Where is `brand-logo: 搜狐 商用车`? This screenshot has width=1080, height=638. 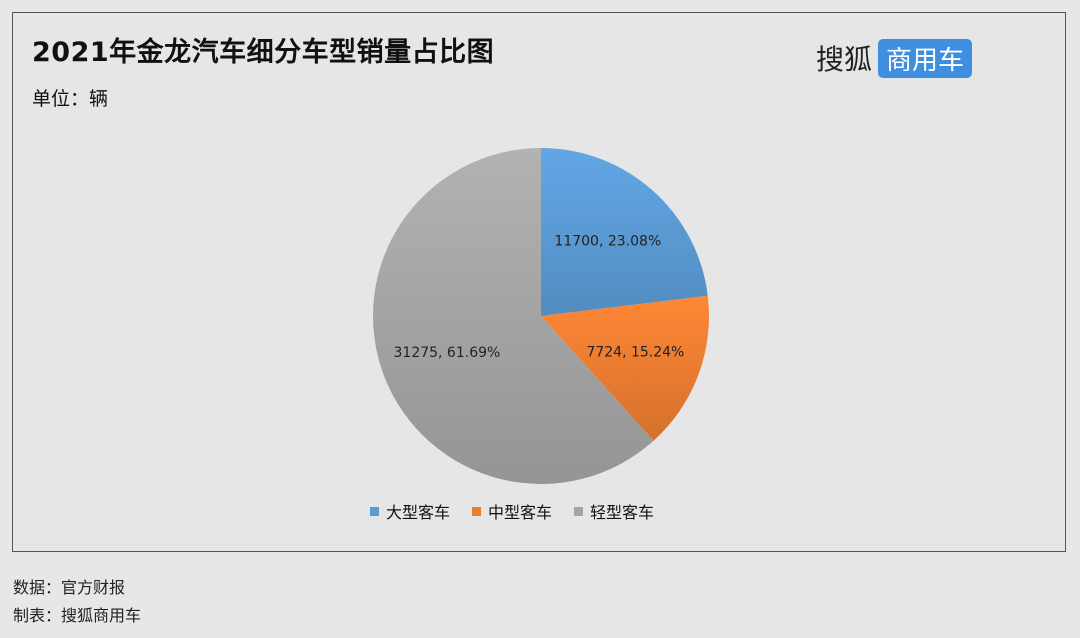 brand-logo: 搜狐 商用车 is located at coordinates (894, 58).